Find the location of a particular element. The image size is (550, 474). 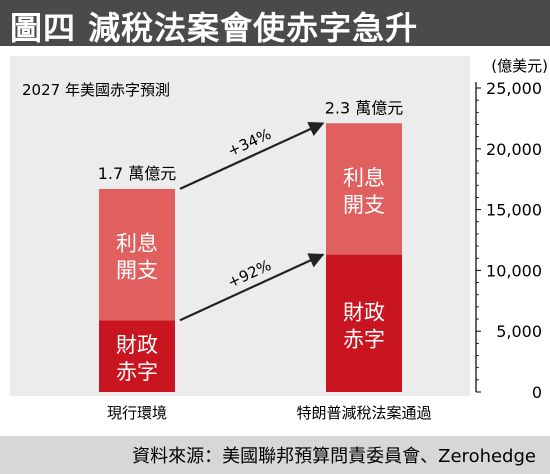

source-bar: 資料來源：美國聯邦預算問責委員會、Zerohedge is located at coordinates (275, 455).